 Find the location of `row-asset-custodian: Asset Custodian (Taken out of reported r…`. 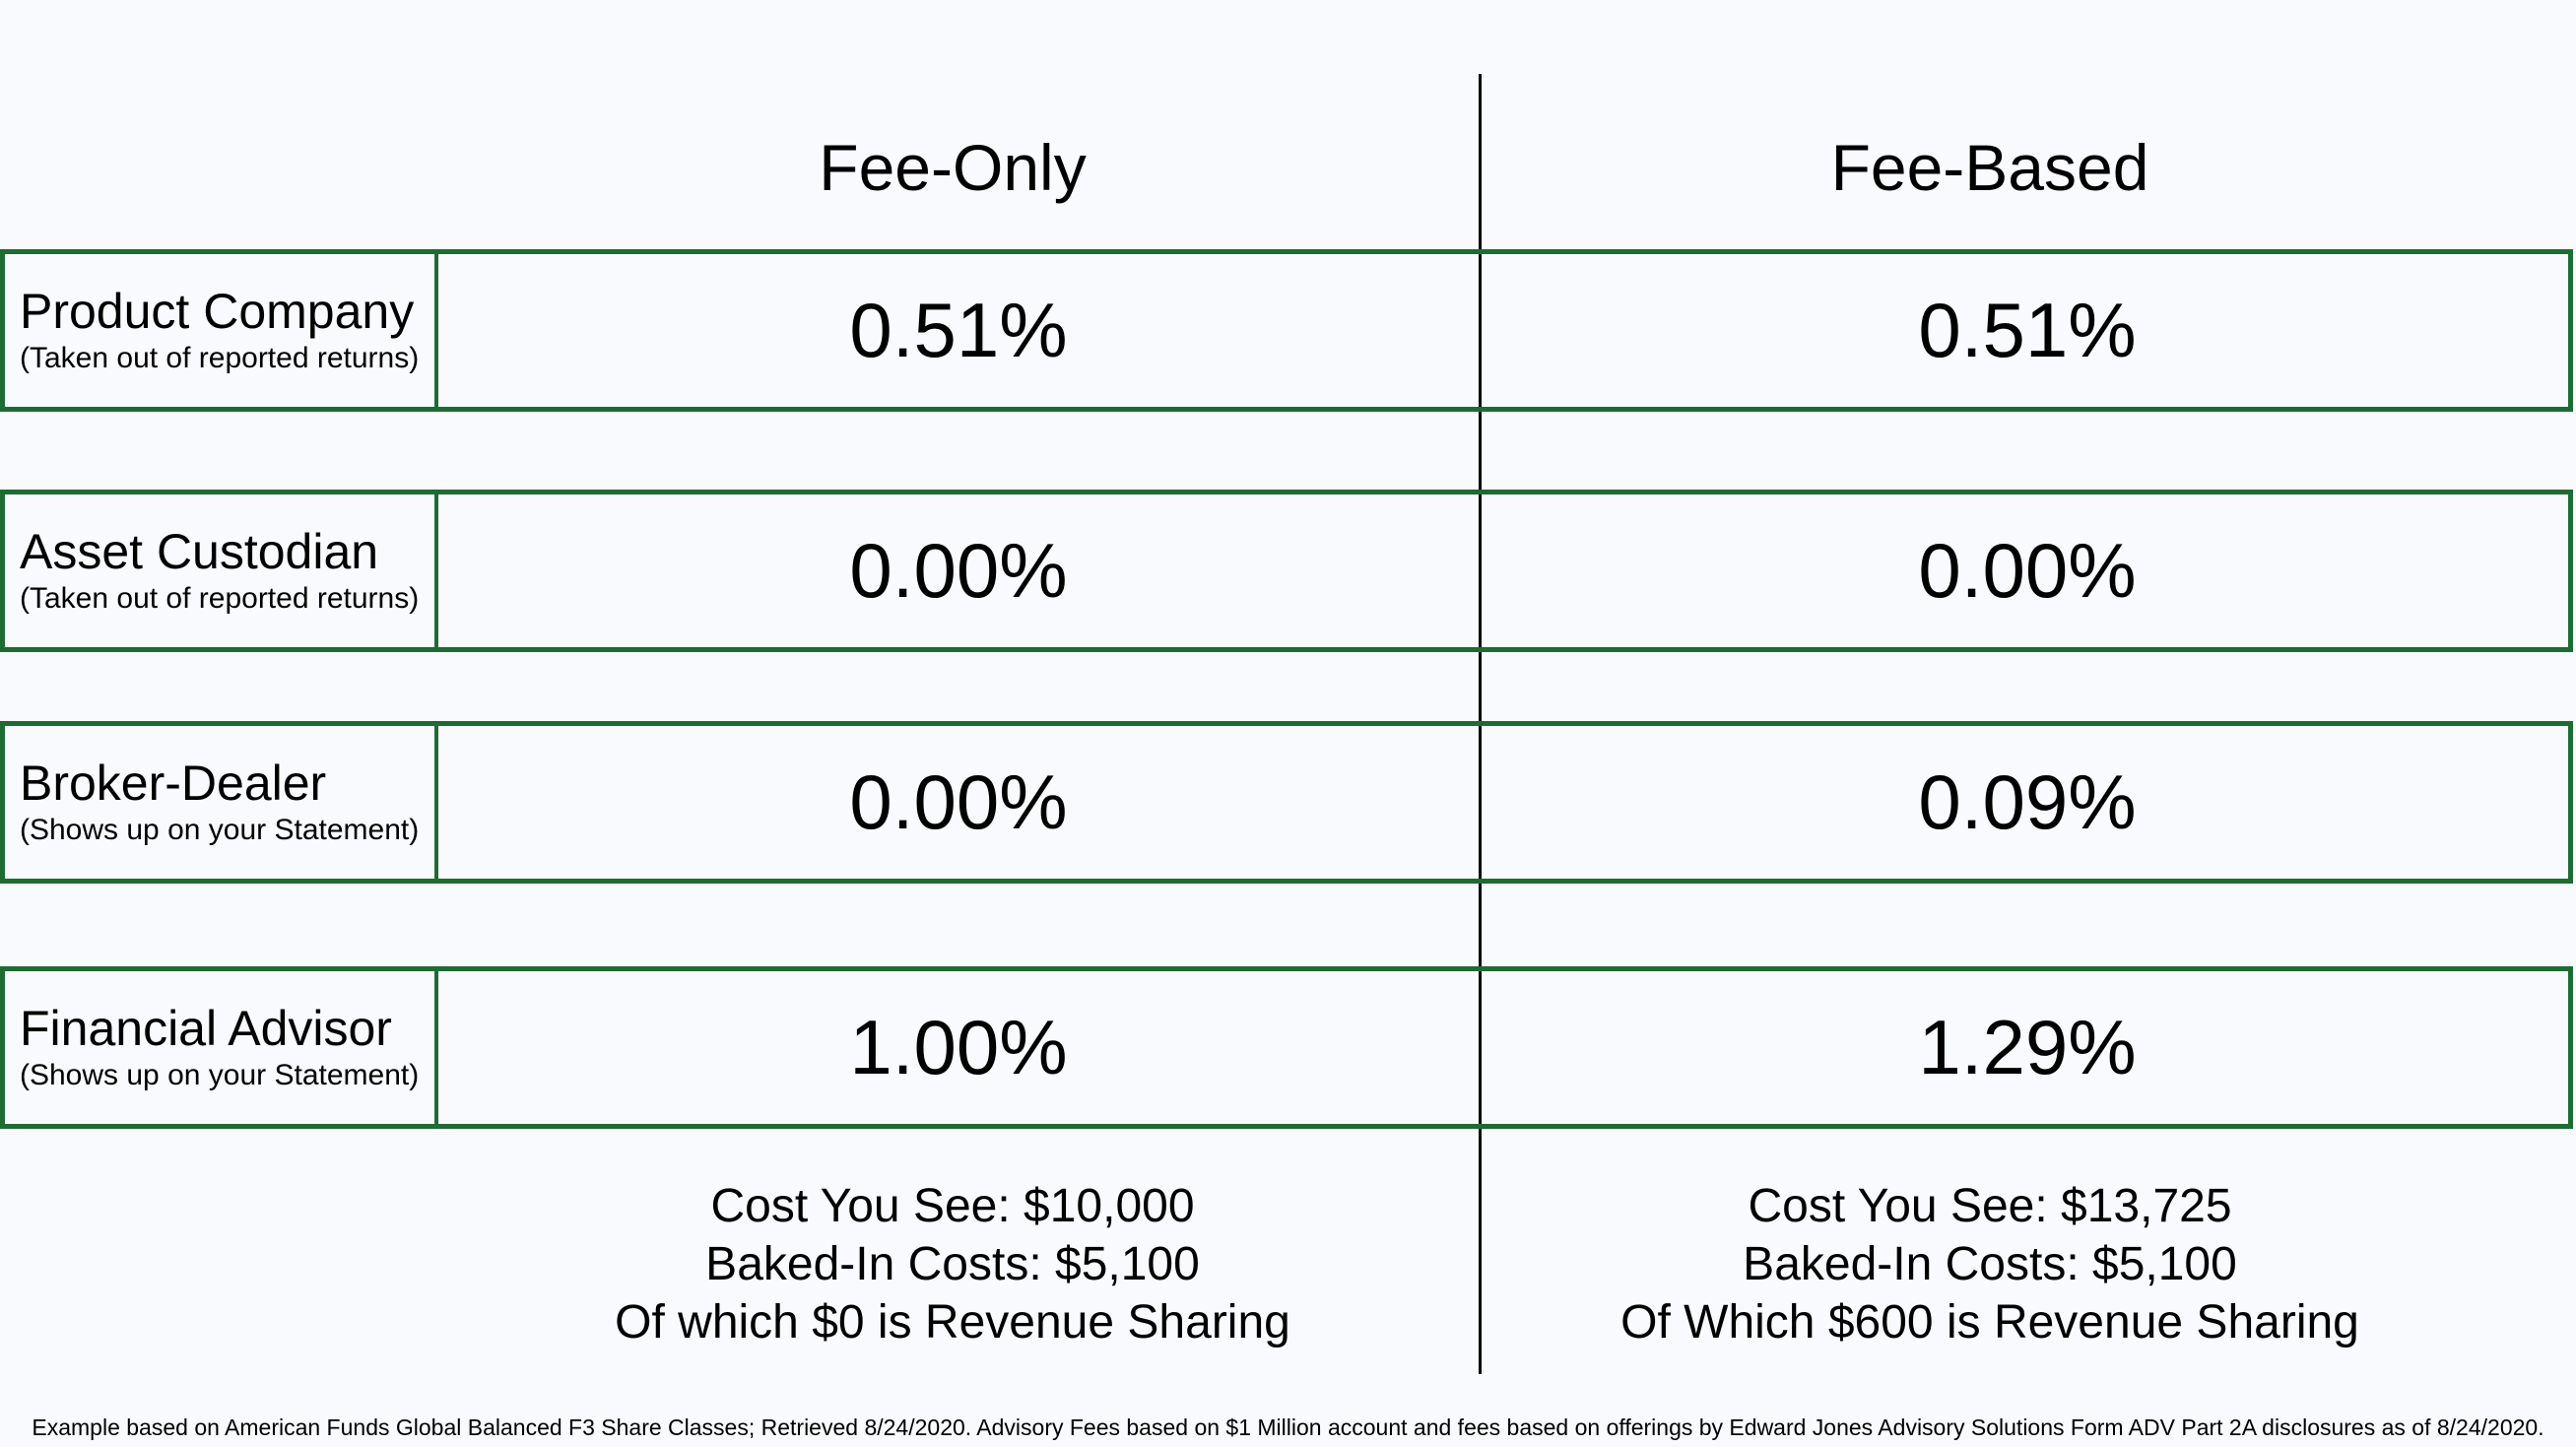

row-asset-custodian: Asset Custodian (Taken out of reported r… is located at coordinates (1287, 571).